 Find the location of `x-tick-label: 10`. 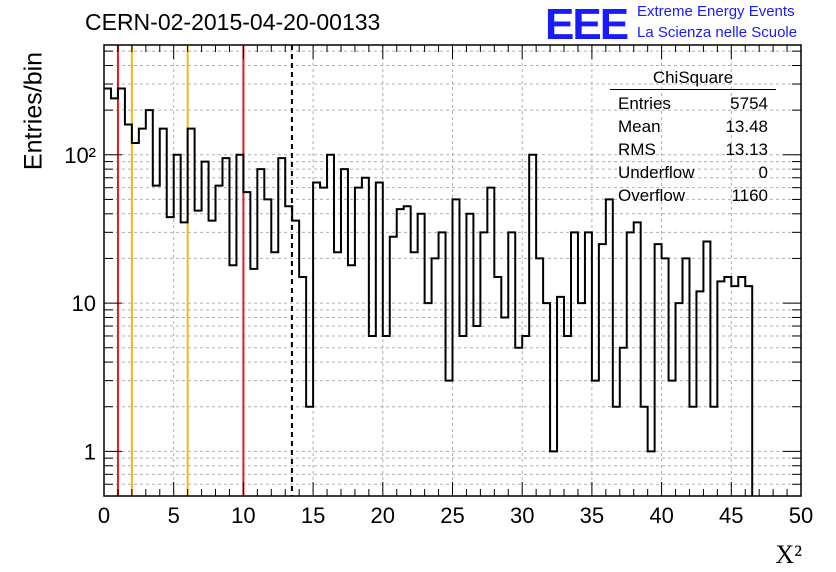

x-tick-label: 10 is located at coordinates (243, 515).